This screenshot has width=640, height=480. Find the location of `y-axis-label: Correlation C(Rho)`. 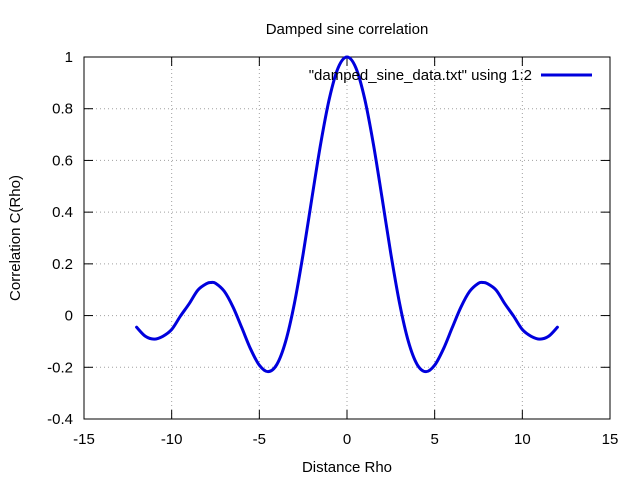

y-axis-label: Correlation C(Rho) is located at coordinates (15, 238).